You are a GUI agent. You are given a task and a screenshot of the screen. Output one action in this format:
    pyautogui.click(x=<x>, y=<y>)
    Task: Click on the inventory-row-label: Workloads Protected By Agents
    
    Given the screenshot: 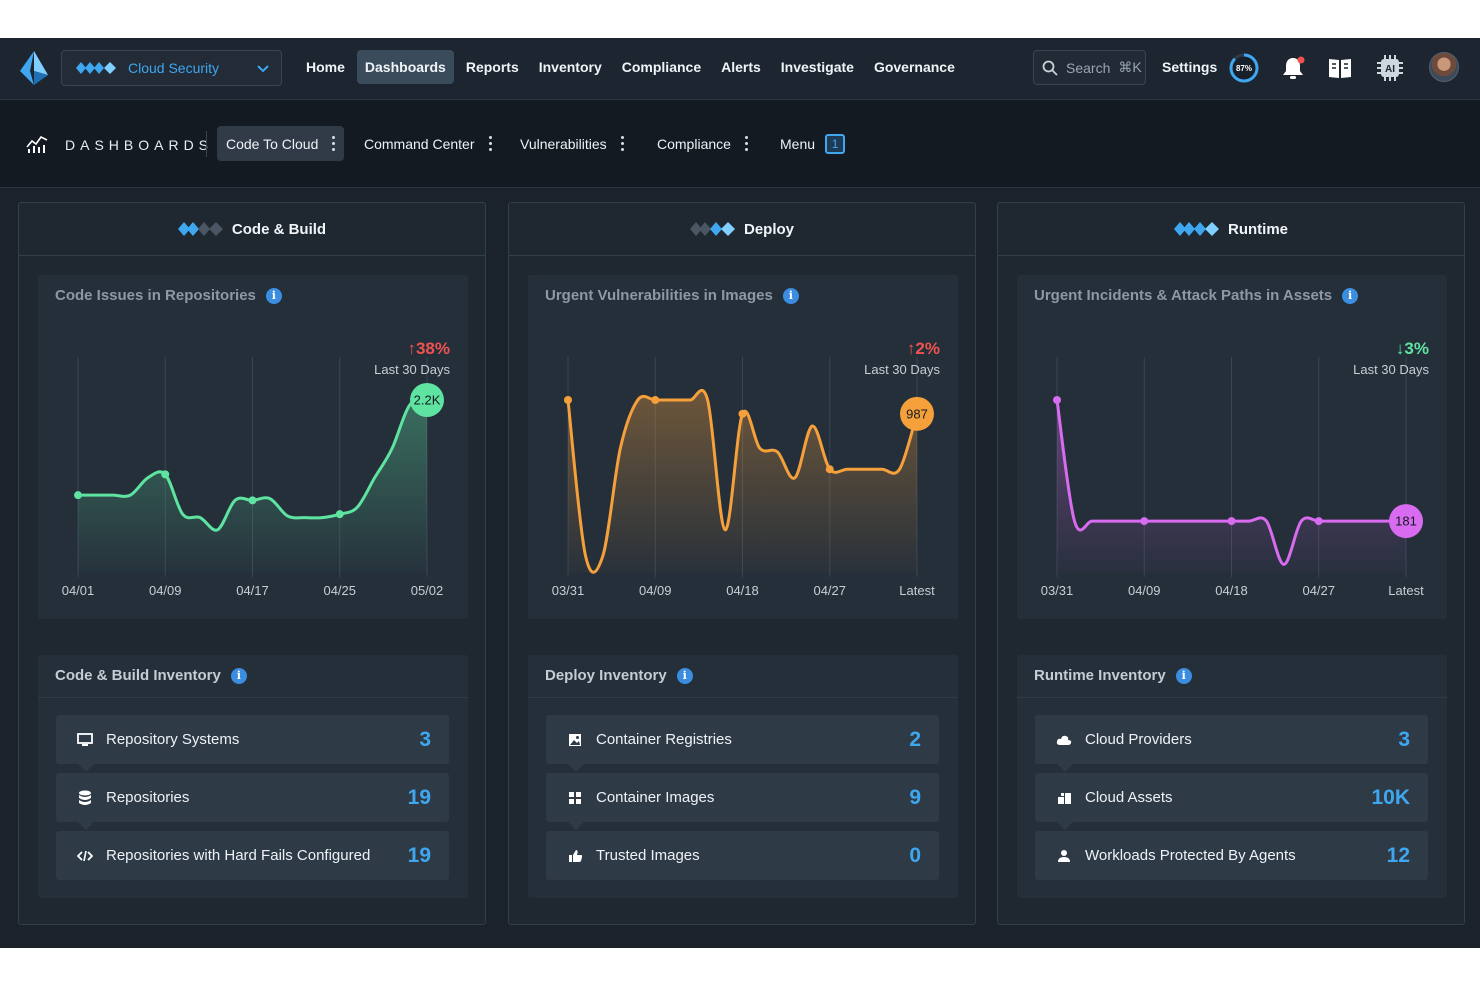 What is the action you would take?
    pyautogui.click(x=1190, y=855)
    